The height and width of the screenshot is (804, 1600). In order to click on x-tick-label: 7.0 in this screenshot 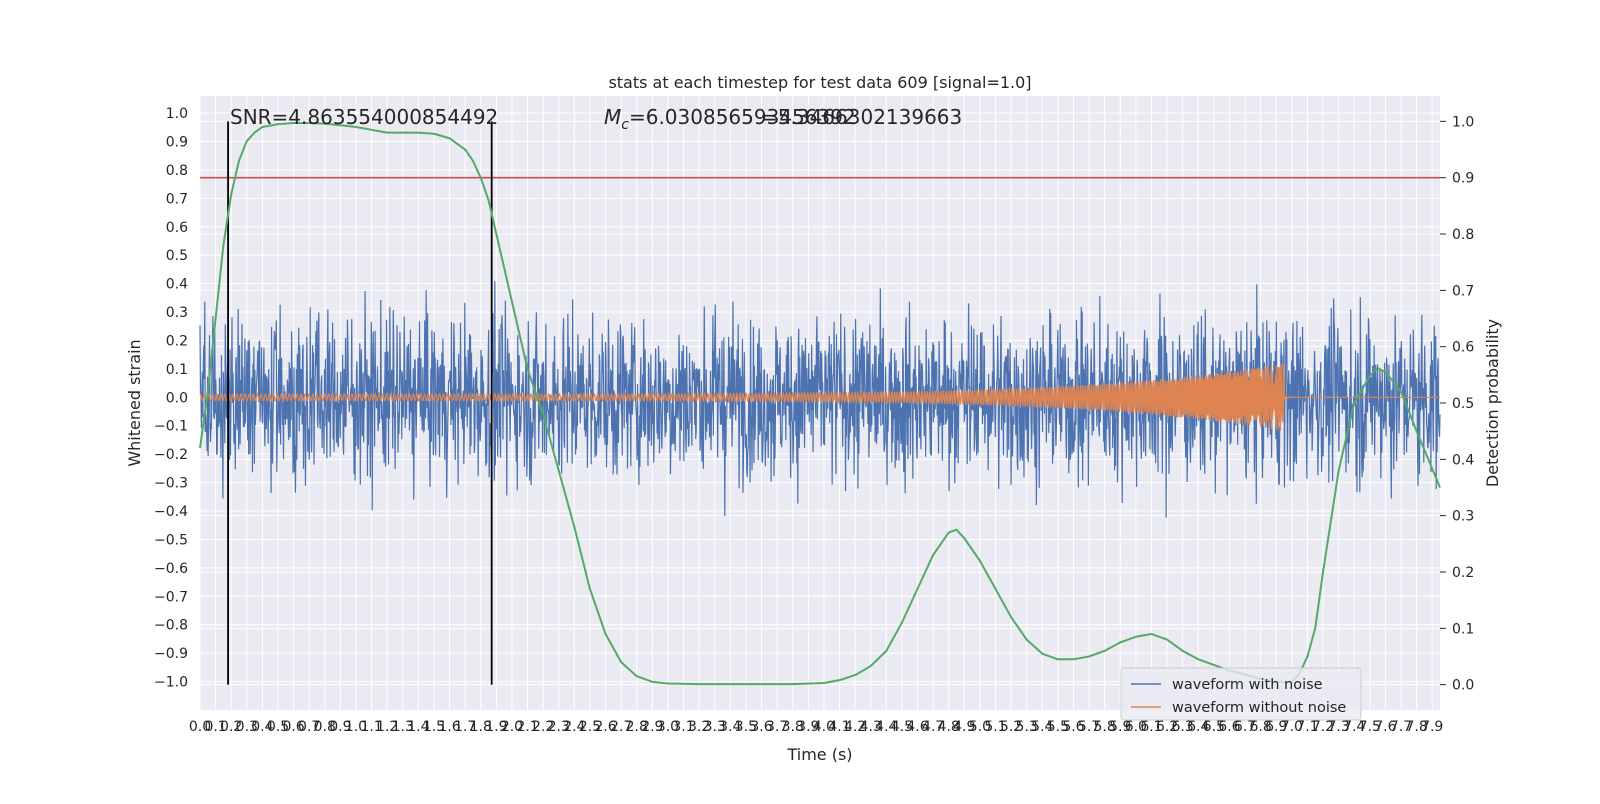, I will do `click(1292, 727)`.